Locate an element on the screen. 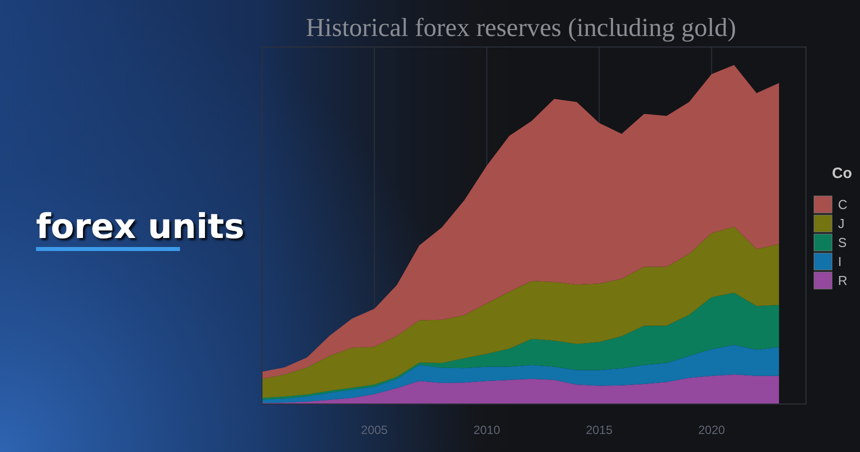  chart-title: Historical forex reserves (including gold) is located at coordinates (521, 27).